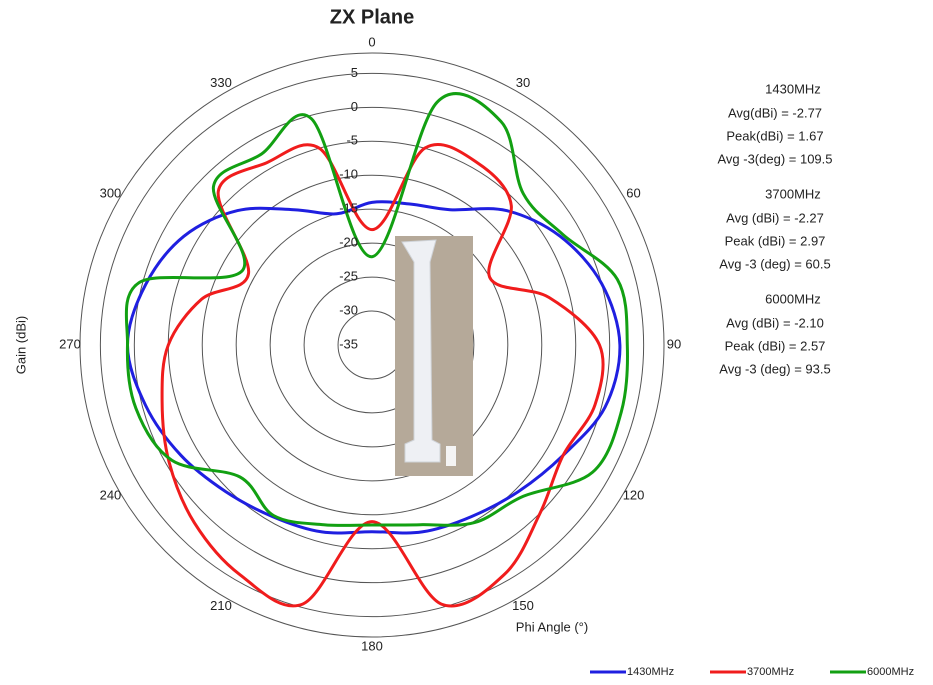 Image resolution: width=933 pixels, height=685 pixels. What do you see at coordinates (793, 88) in the screenshot?
I see `annotation-title: 1430MHz` at bounding box center [793, 88].